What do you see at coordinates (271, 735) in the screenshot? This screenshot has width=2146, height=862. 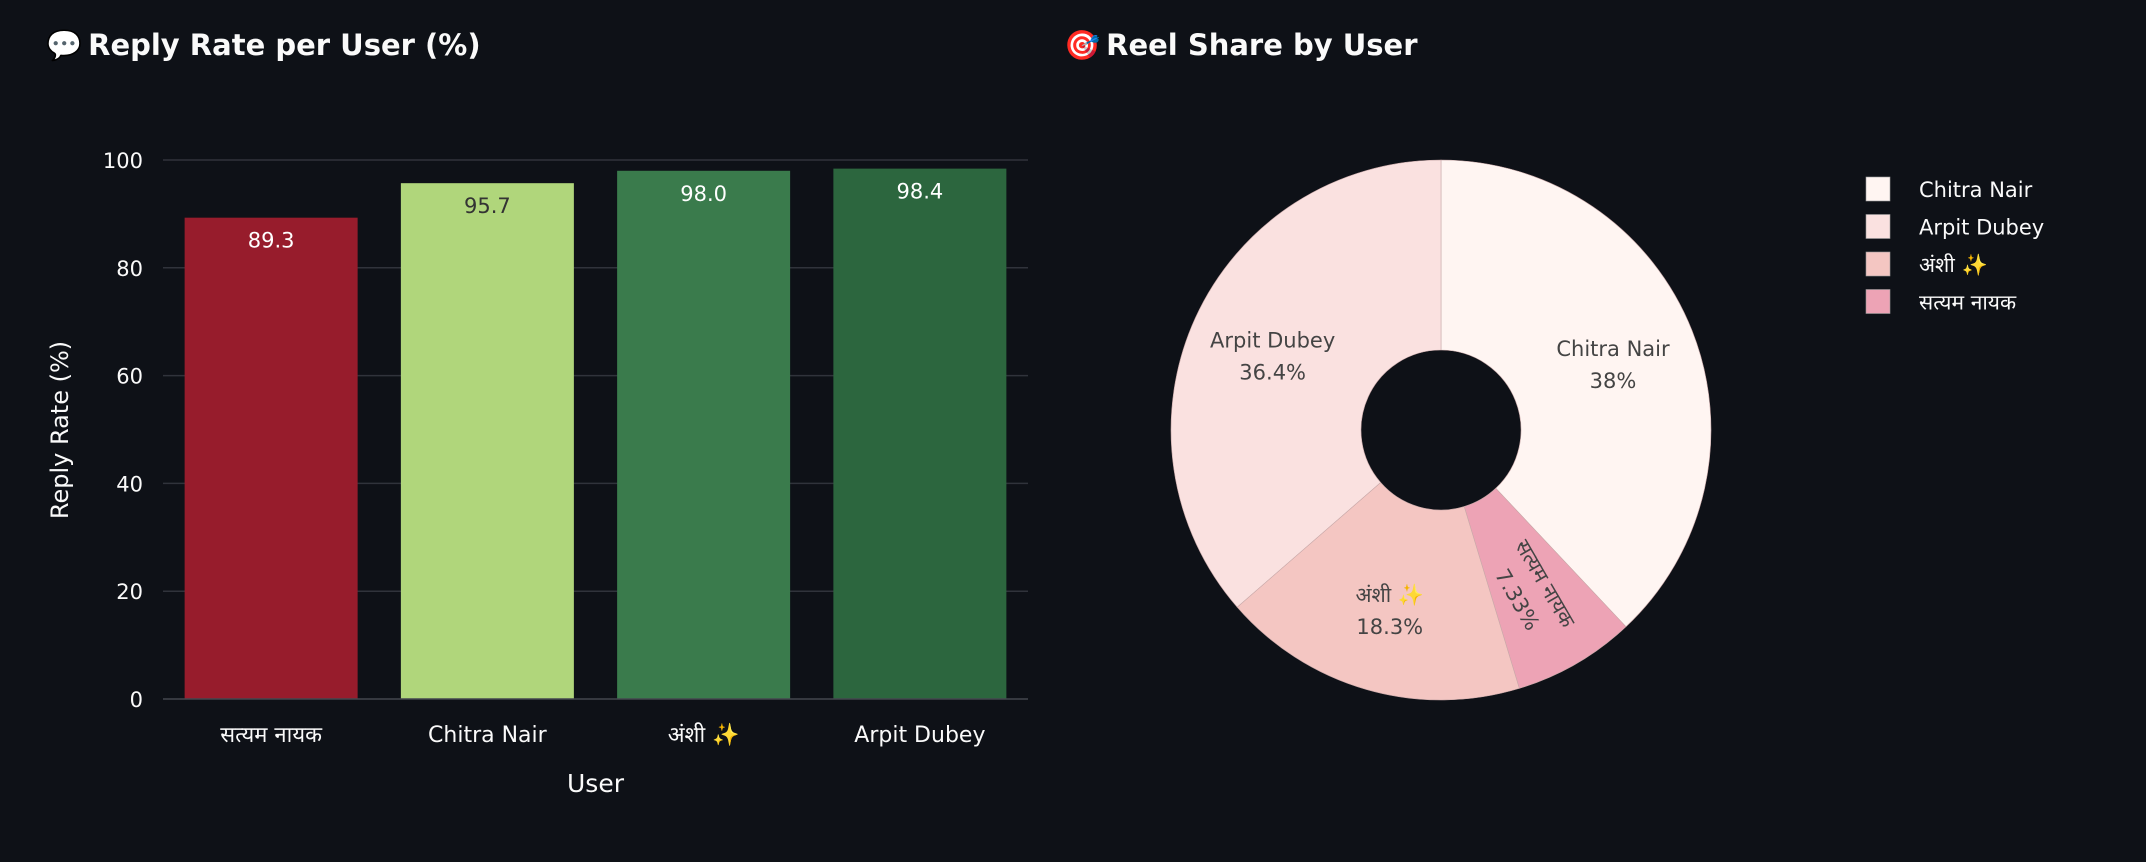 I see `x-tick-label: सत्यम नायक` at bounding box center [271, 735].